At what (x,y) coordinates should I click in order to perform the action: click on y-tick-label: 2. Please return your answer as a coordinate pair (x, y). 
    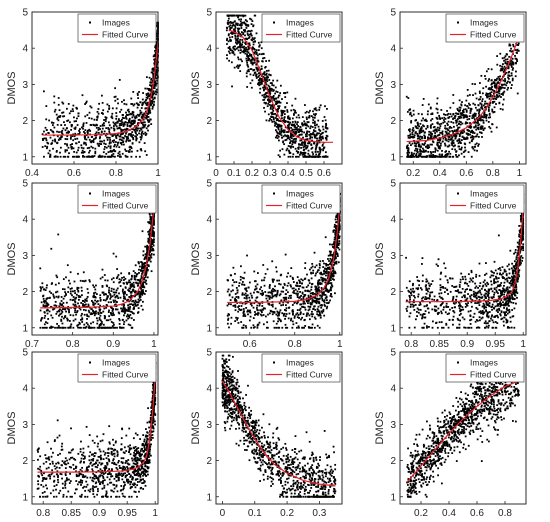
    Looking at the image, I should click on (25, 292).